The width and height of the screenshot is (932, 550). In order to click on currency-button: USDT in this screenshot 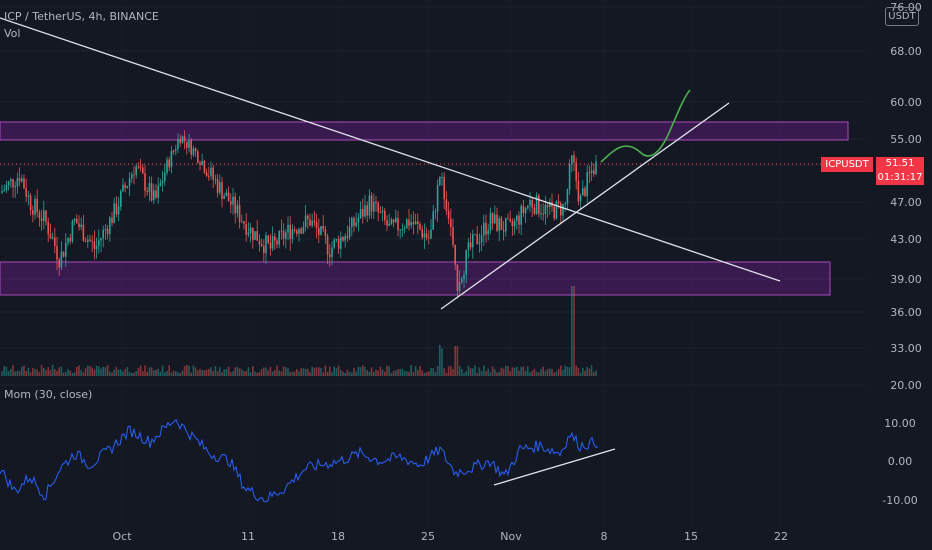, I will do `click(902, 16)`.